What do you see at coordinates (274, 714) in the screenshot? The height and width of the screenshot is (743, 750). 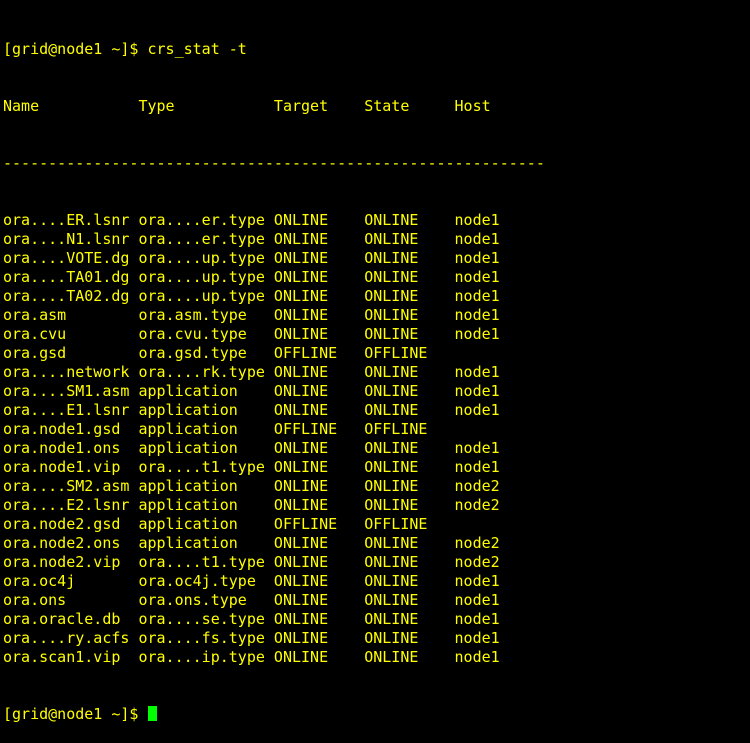 I see `current-prompt-line: [grid@node1 ~]$` at bounding box center [274, 714].